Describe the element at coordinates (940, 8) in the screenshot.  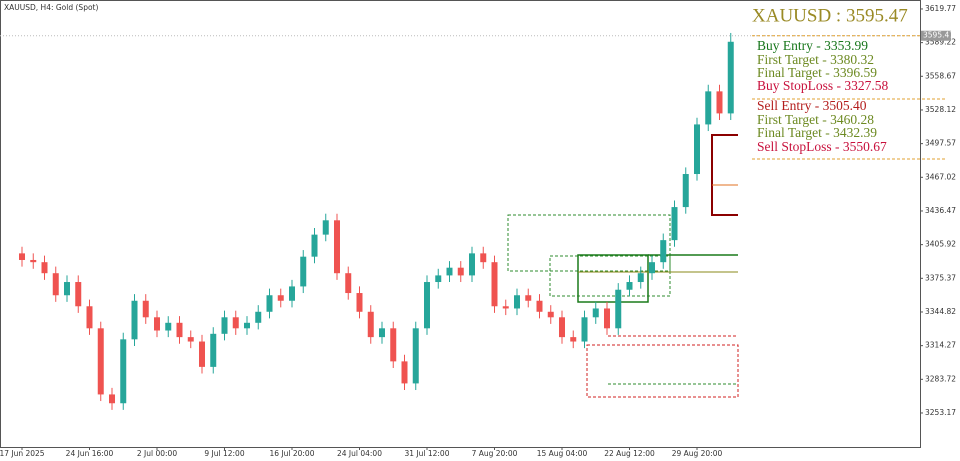
I see `y-tick-label: 3619.77` at that location.